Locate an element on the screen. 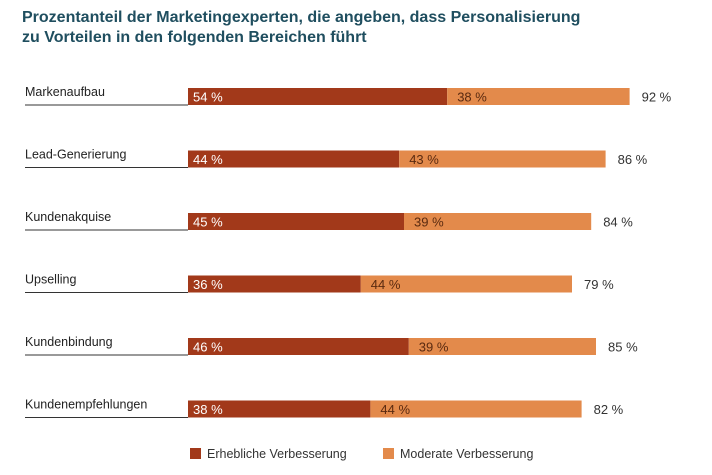 The image size is (712, 475). category-label: Markenaufbau is located at coordinates (65, 92).